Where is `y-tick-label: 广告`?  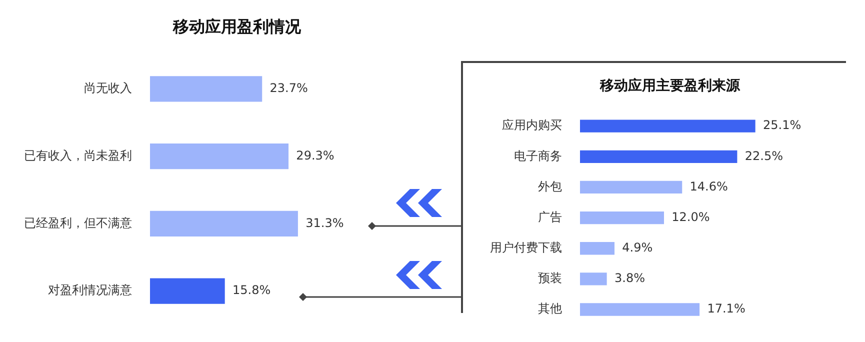
y-tick-label: 广告 is located at coordinates (550, 217).